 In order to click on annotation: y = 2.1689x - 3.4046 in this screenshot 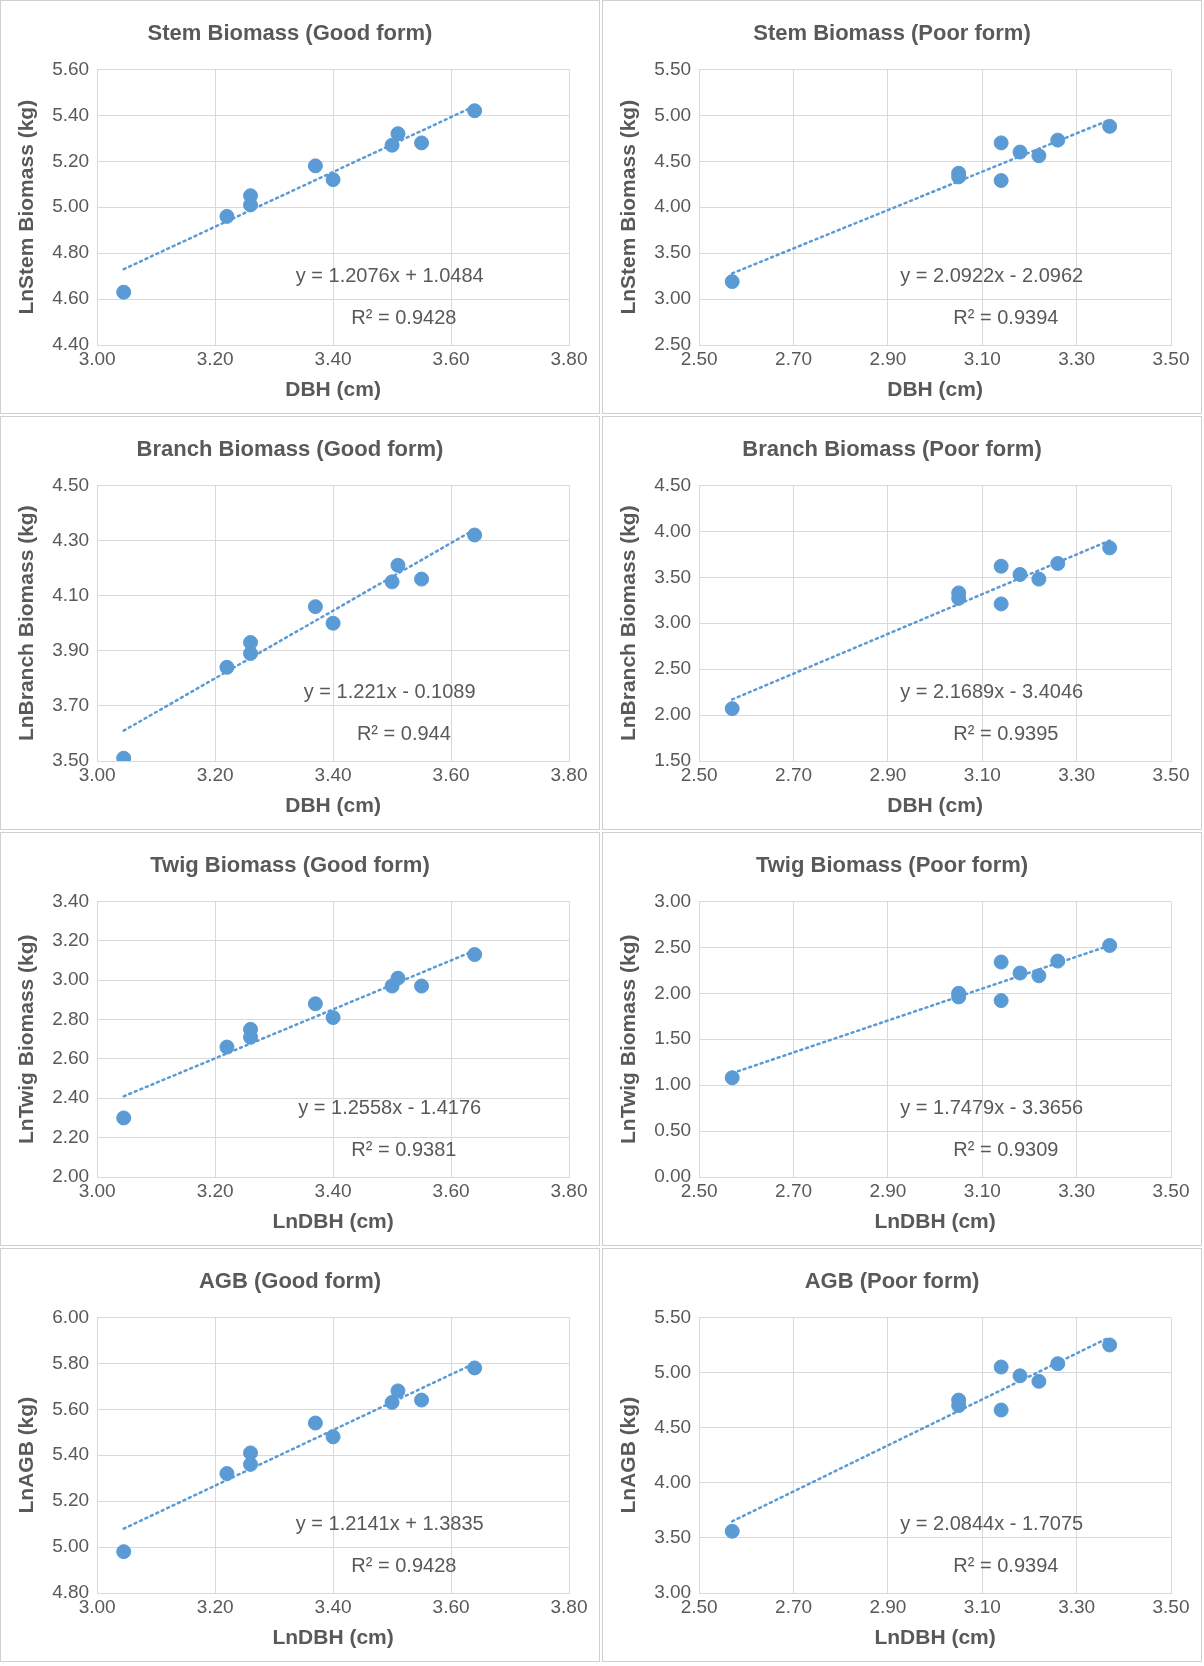, I will do `click(992, 690)`.